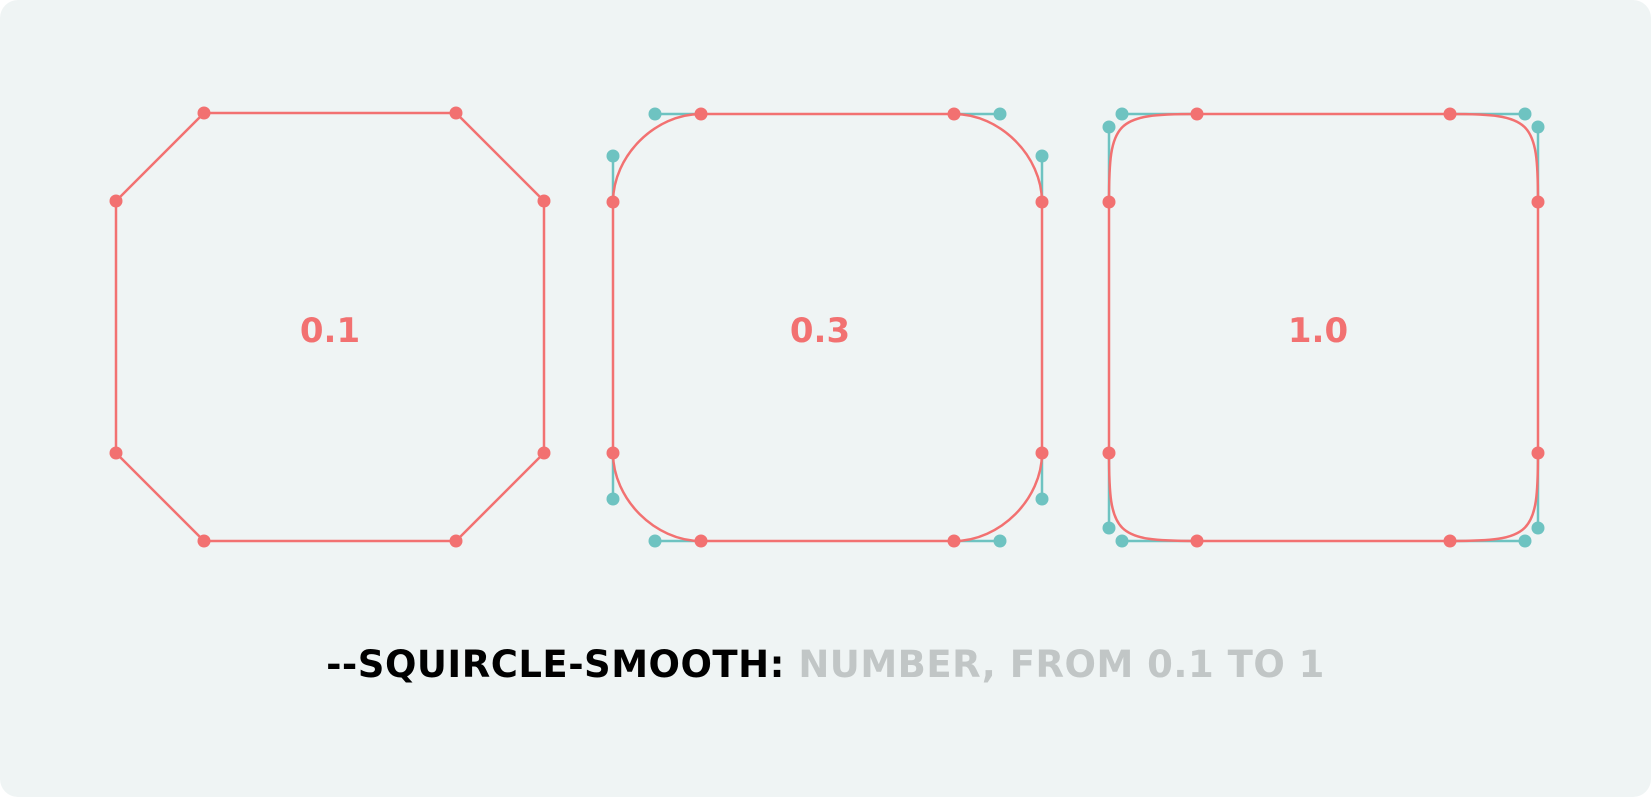  I want to click on caption-property: --SQUIRCLE-SMOOTH:, so click(555, 664).